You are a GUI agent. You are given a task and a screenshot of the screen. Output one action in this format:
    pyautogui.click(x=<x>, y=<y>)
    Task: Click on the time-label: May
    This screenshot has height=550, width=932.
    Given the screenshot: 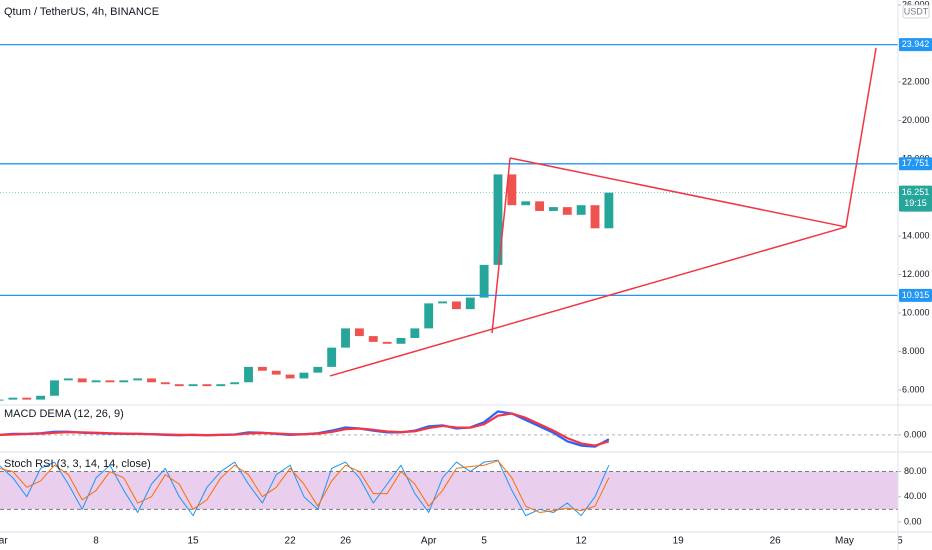 What is the action you would take?
    pyautogui.click(x=844, y=541)
    